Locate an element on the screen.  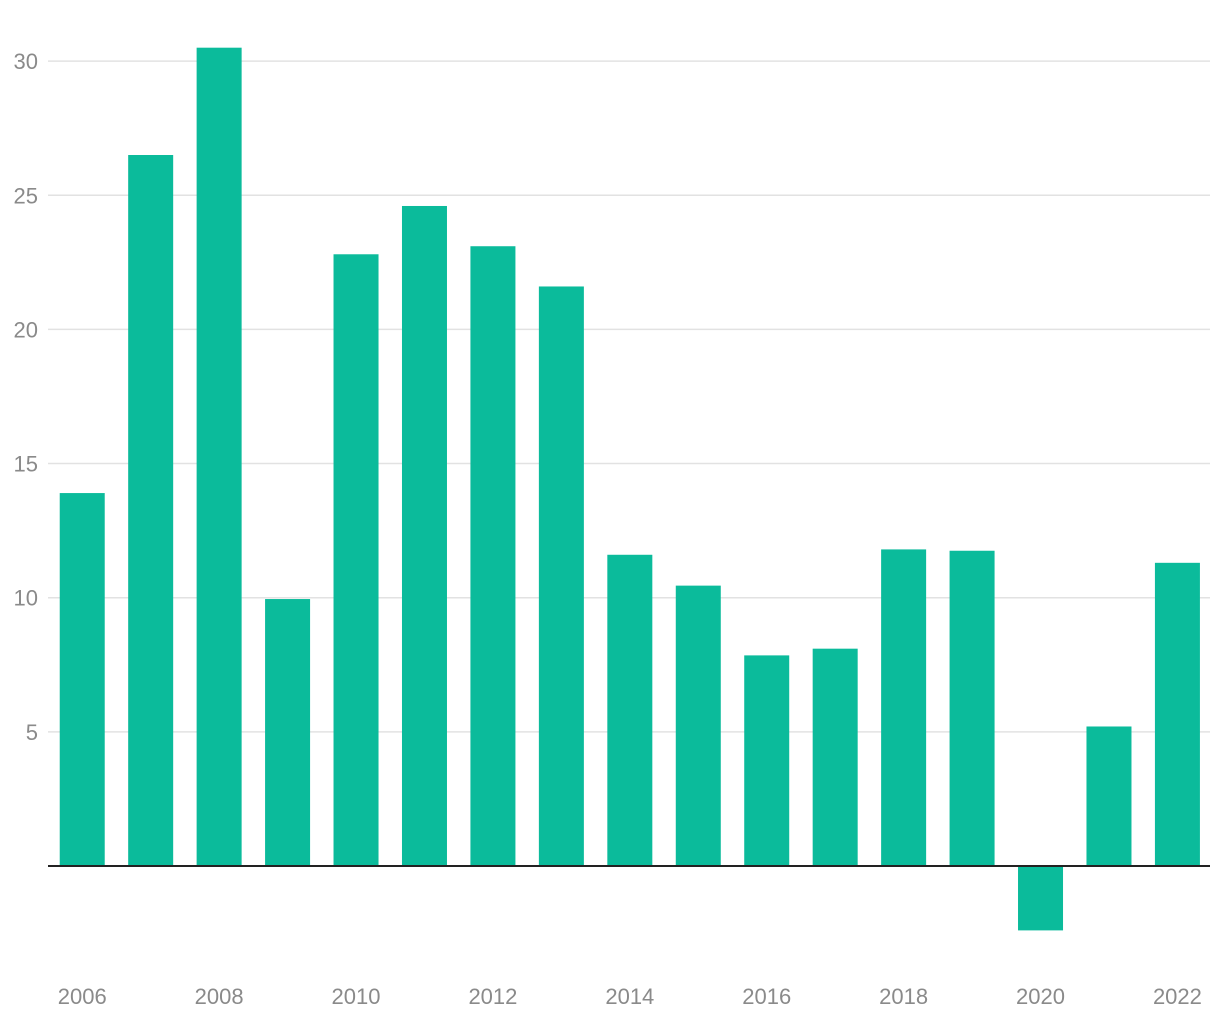
y-tick-label-30: 30 is located at coordinates (26, 61).